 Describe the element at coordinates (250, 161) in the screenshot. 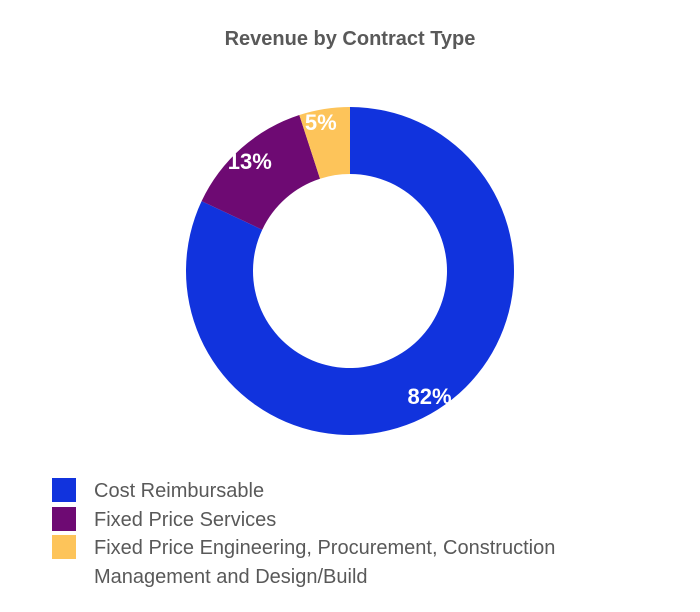

I see `data-label-fixed-price-services: 13%` at that location.